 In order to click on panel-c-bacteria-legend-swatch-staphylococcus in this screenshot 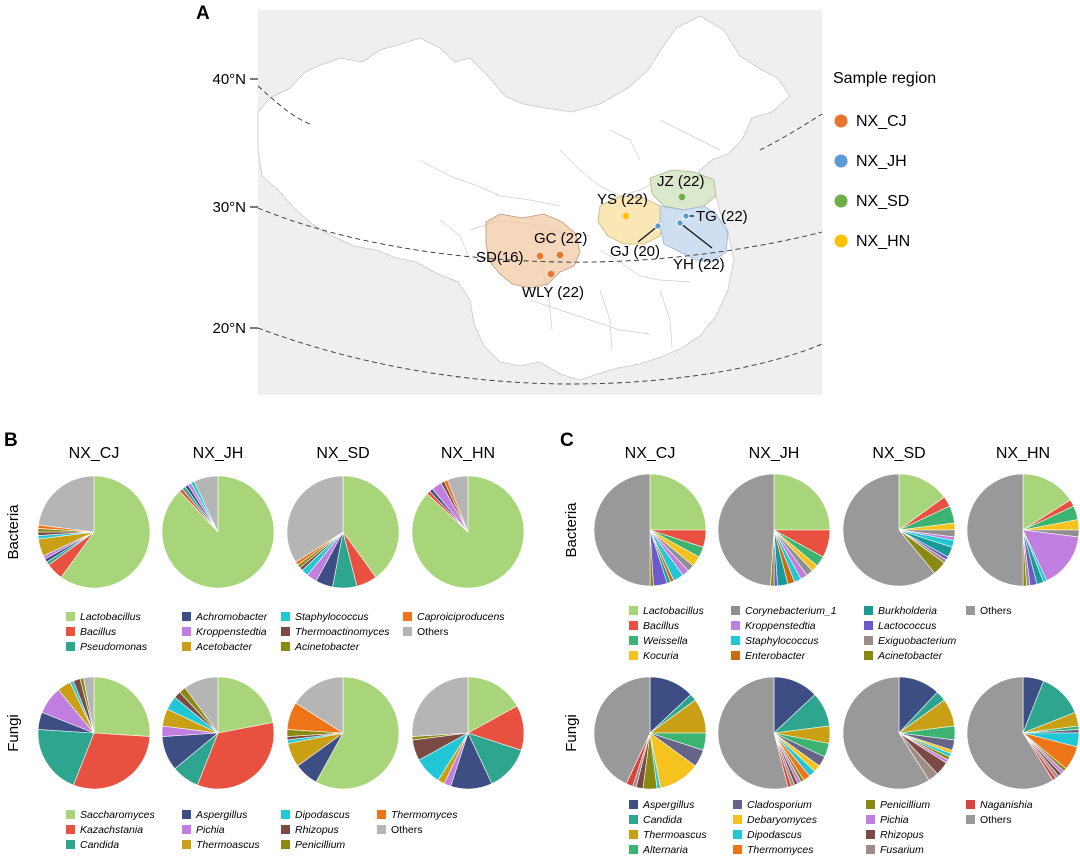, I will do `click(735, 640)`.